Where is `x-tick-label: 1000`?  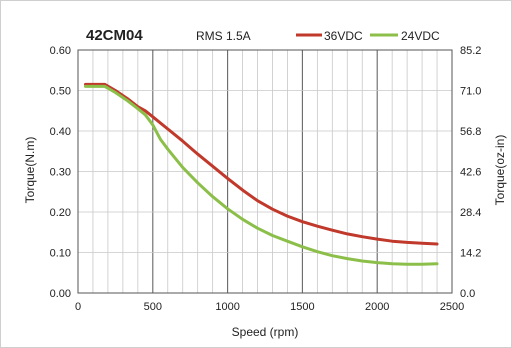
x-tick-label: 1000 is located at coordinates (227, 307).